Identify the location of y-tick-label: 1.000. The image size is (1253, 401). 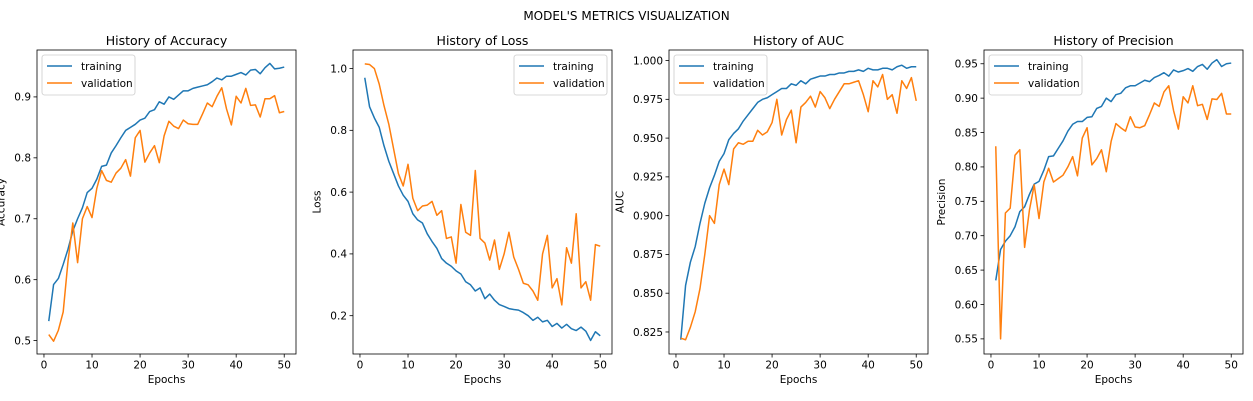
(648, 61).